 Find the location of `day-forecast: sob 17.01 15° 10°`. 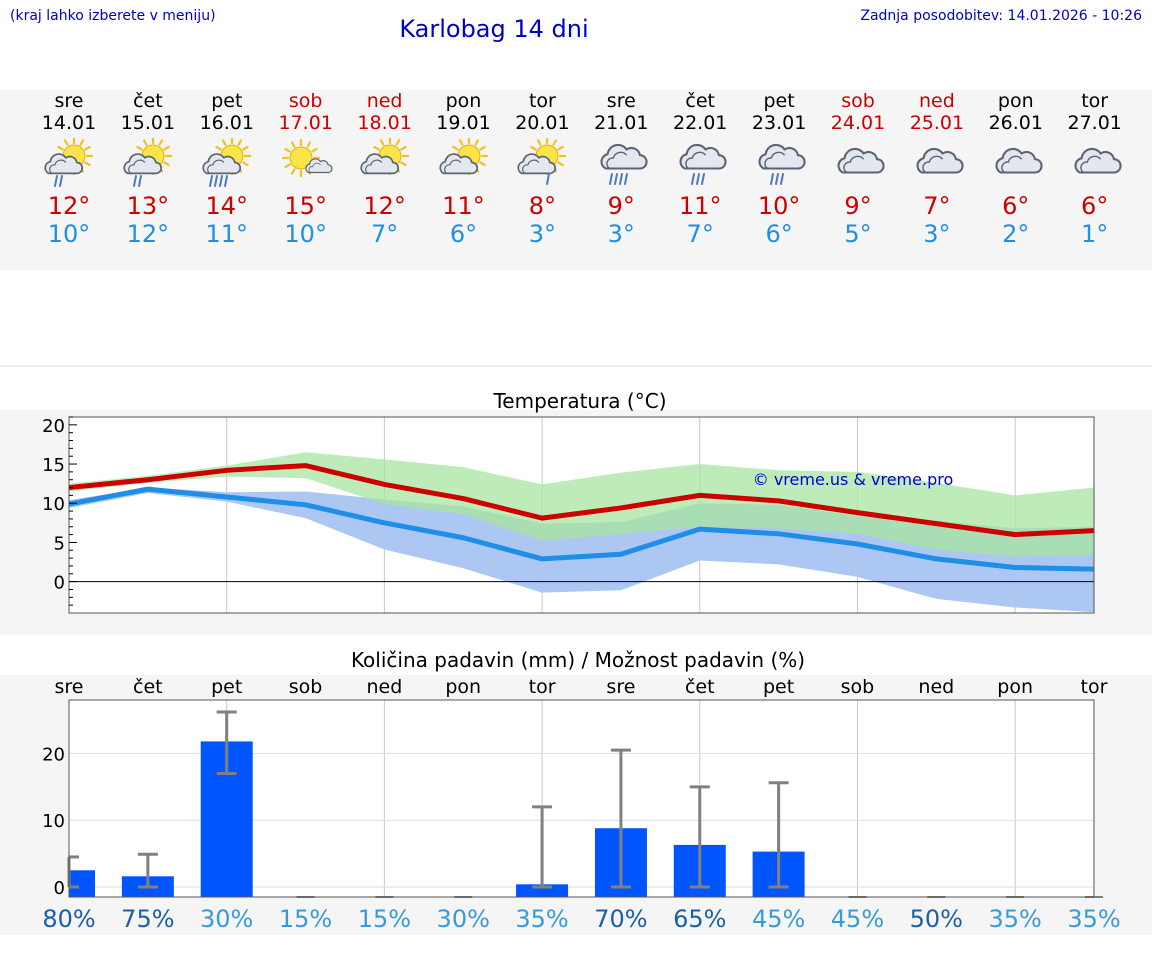

day-forecast: sob 17.01 15° 10° is located at coordinates (306, 169).